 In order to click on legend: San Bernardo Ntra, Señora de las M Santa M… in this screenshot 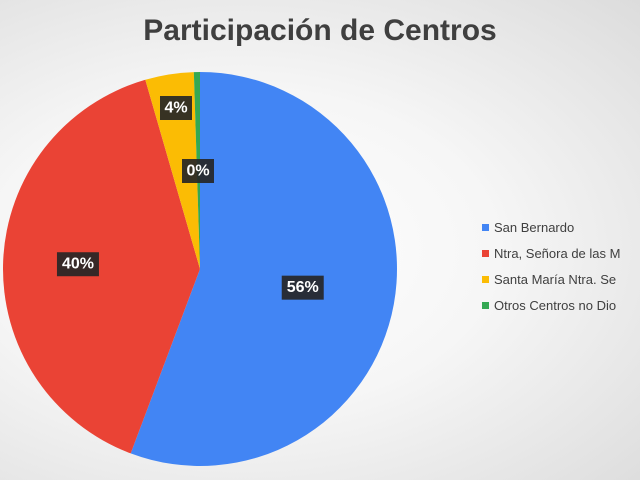, I will do `click(561, 266)`.